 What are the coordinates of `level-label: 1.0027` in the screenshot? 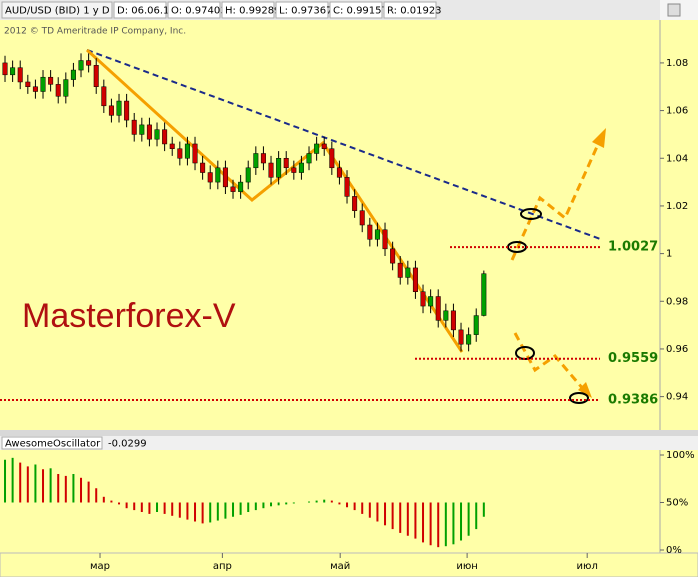 It's located at (633, 247).